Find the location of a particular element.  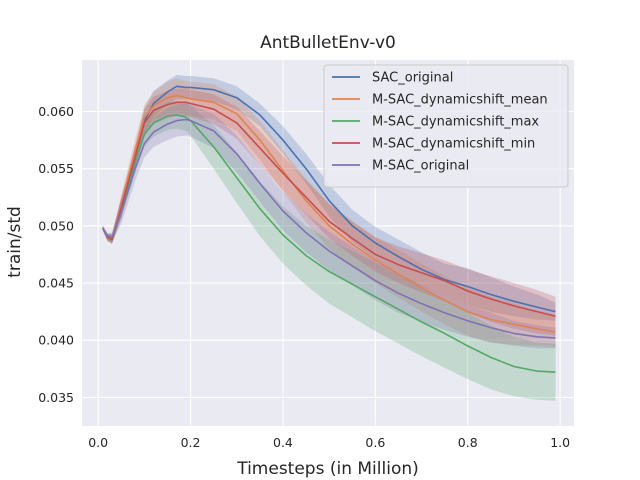

y-tick-label: 0.045 is located at coordinates (56, 283).